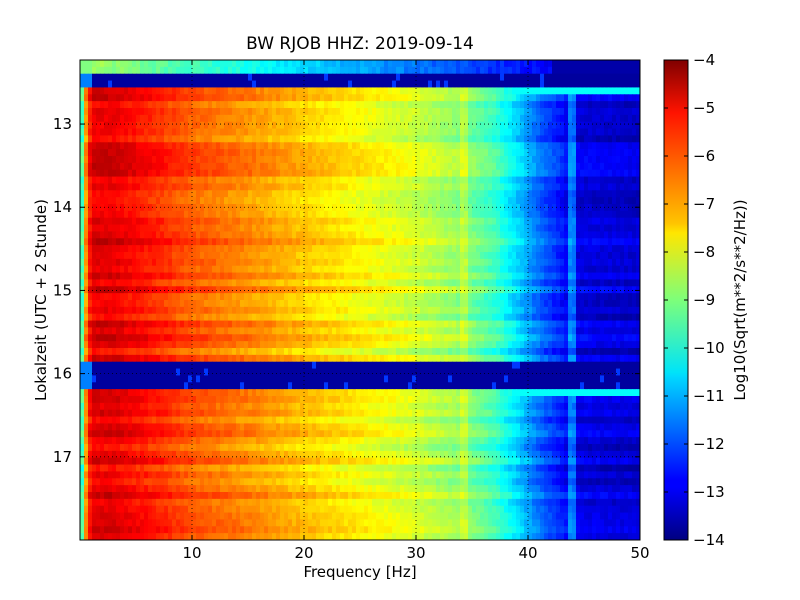 Image resolution: width=800 pixels, height=600 pixels. Describe the element at coordinates (360, 44) in the screenshot. I see `chart-title: BW RJOB HHZ: 2019-09-14` at that location.